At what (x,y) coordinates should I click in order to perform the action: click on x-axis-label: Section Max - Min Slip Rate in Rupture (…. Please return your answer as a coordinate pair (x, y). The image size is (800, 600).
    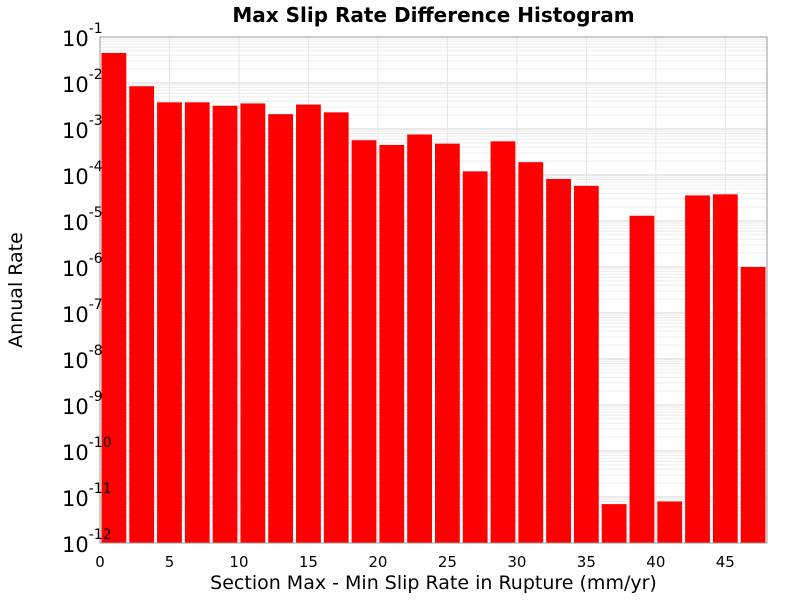
    Looking at the image, I should click on (433, 583).